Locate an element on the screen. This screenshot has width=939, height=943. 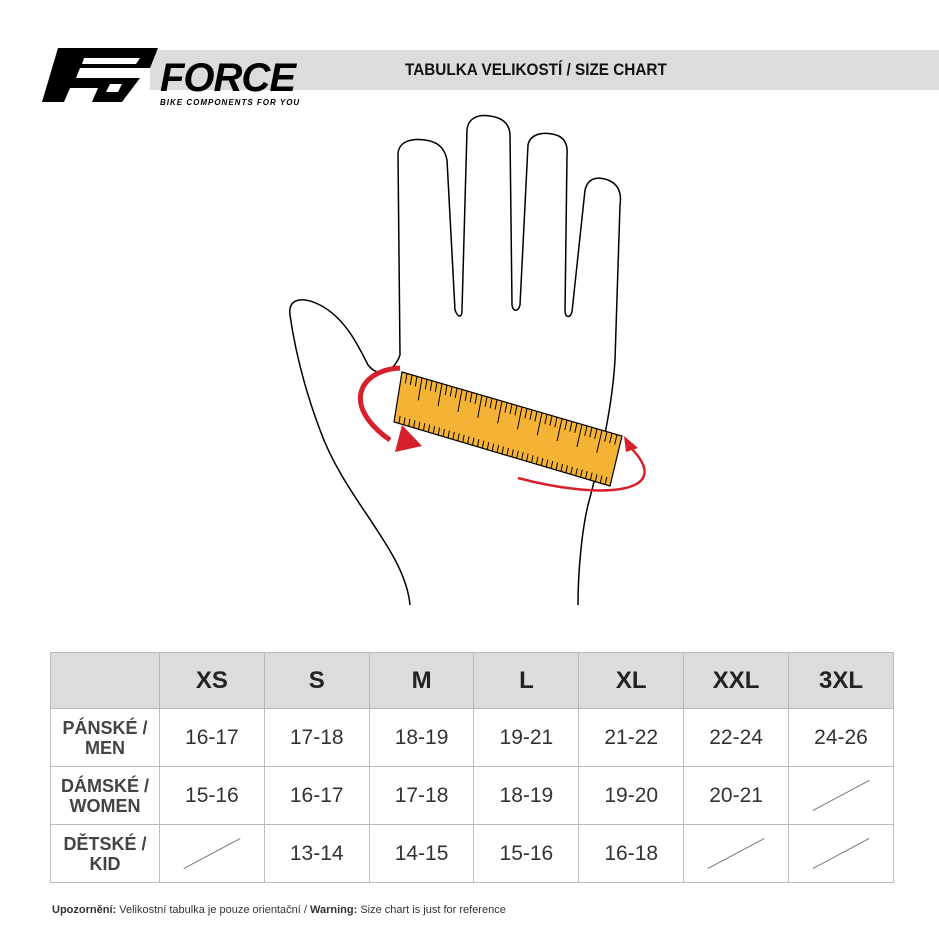
size-3xl: 3XL is located at coordinates (841, 680).